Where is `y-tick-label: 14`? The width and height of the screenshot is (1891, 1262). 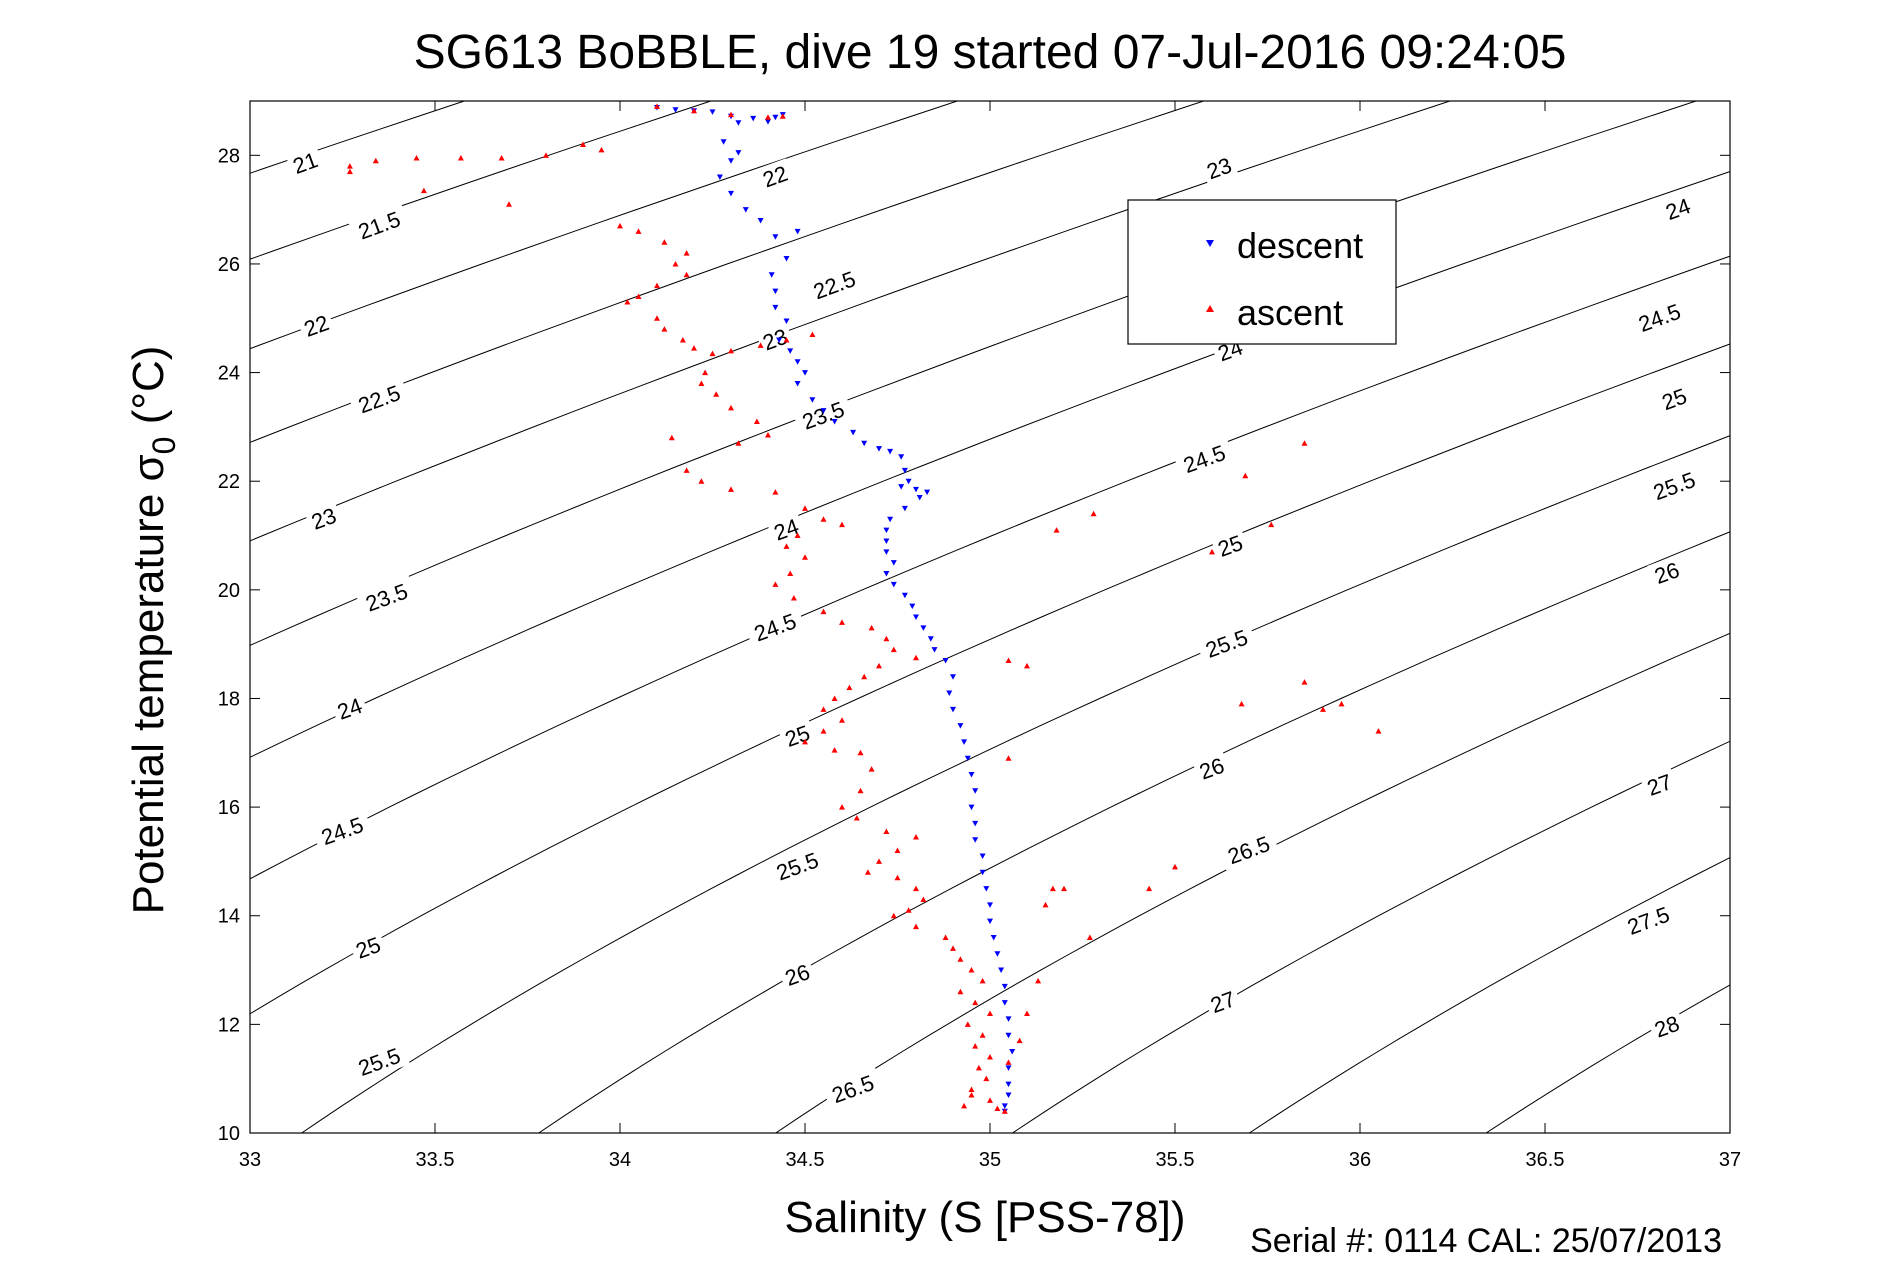 y-tick-label: 14 is located at coordinates (229, 917).